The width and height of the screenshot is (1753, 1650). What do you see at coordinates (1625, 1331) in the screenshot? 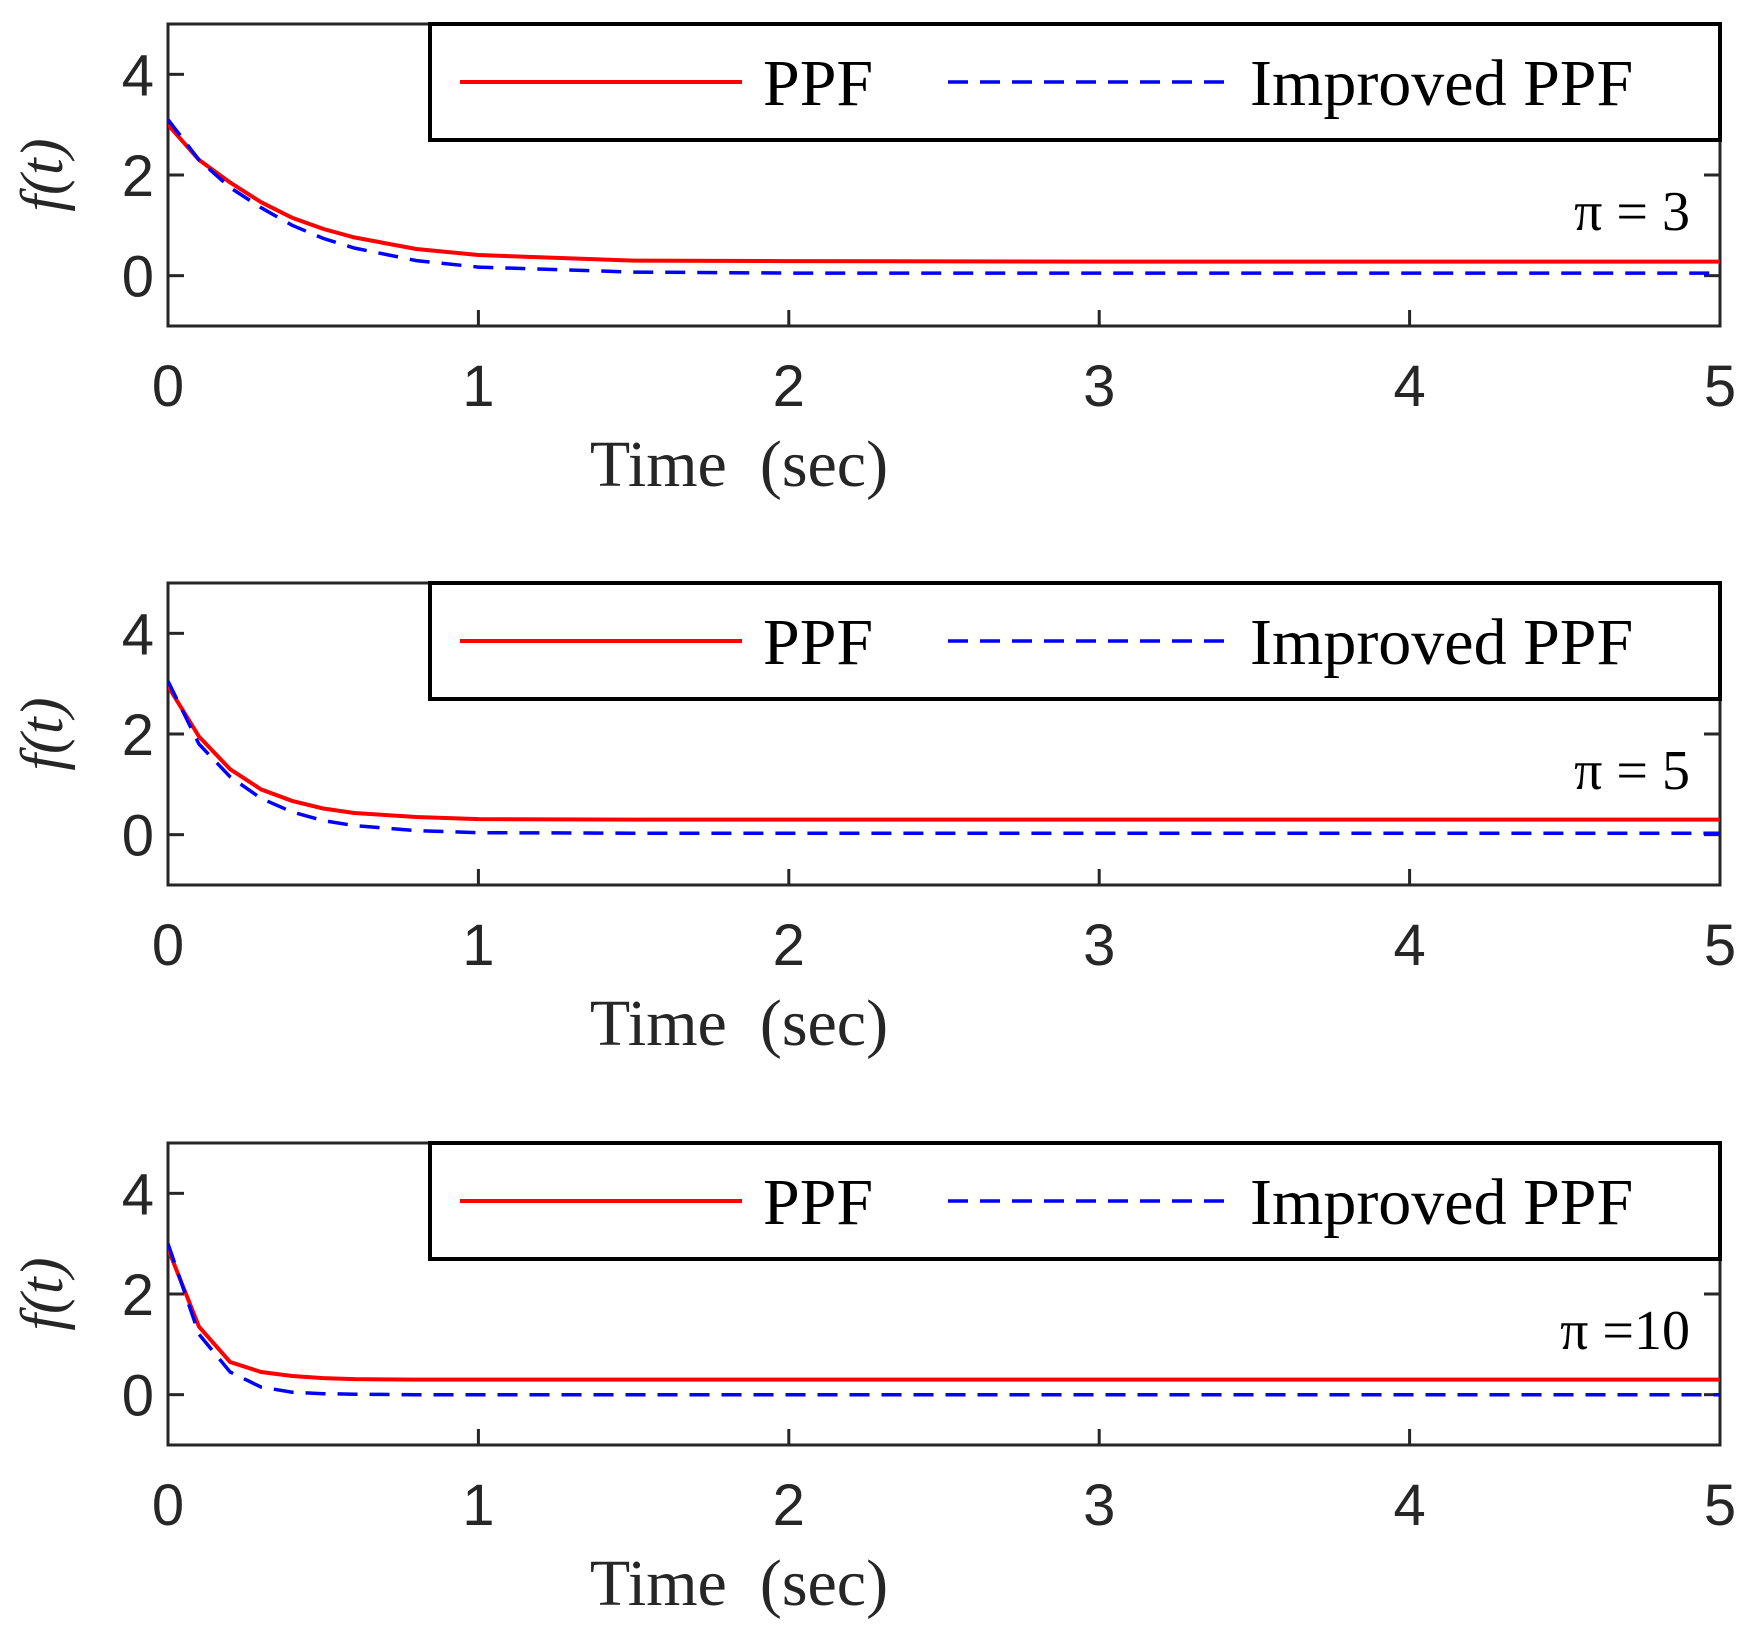
I see `pi-annotation: π =10` at bounding box center [1625, 1331].